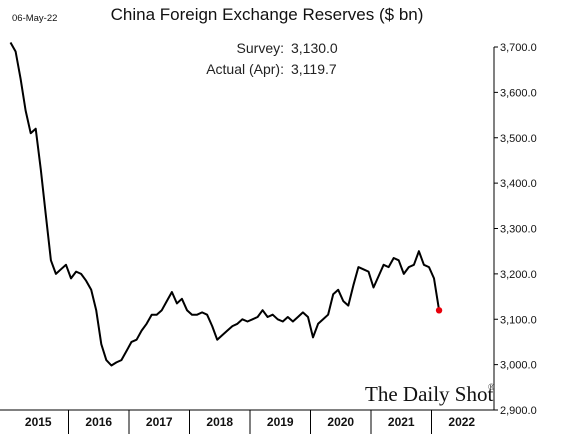 This screenshot has width=564, height=444. What do you see at coordinates (98, 422) in the screenshot?
I see `x-tick-label: 2016` at bounding box center [98, 422].